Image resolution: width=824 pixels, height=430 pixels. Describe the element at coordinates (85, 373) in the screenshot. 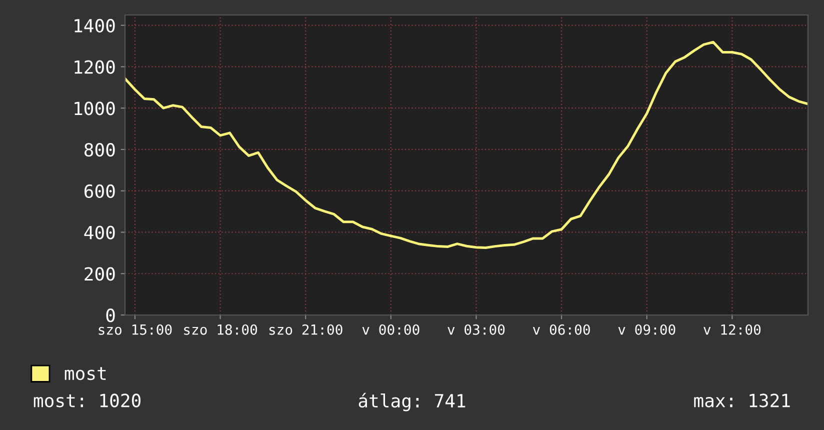

I see `legend-label: most` at that location.